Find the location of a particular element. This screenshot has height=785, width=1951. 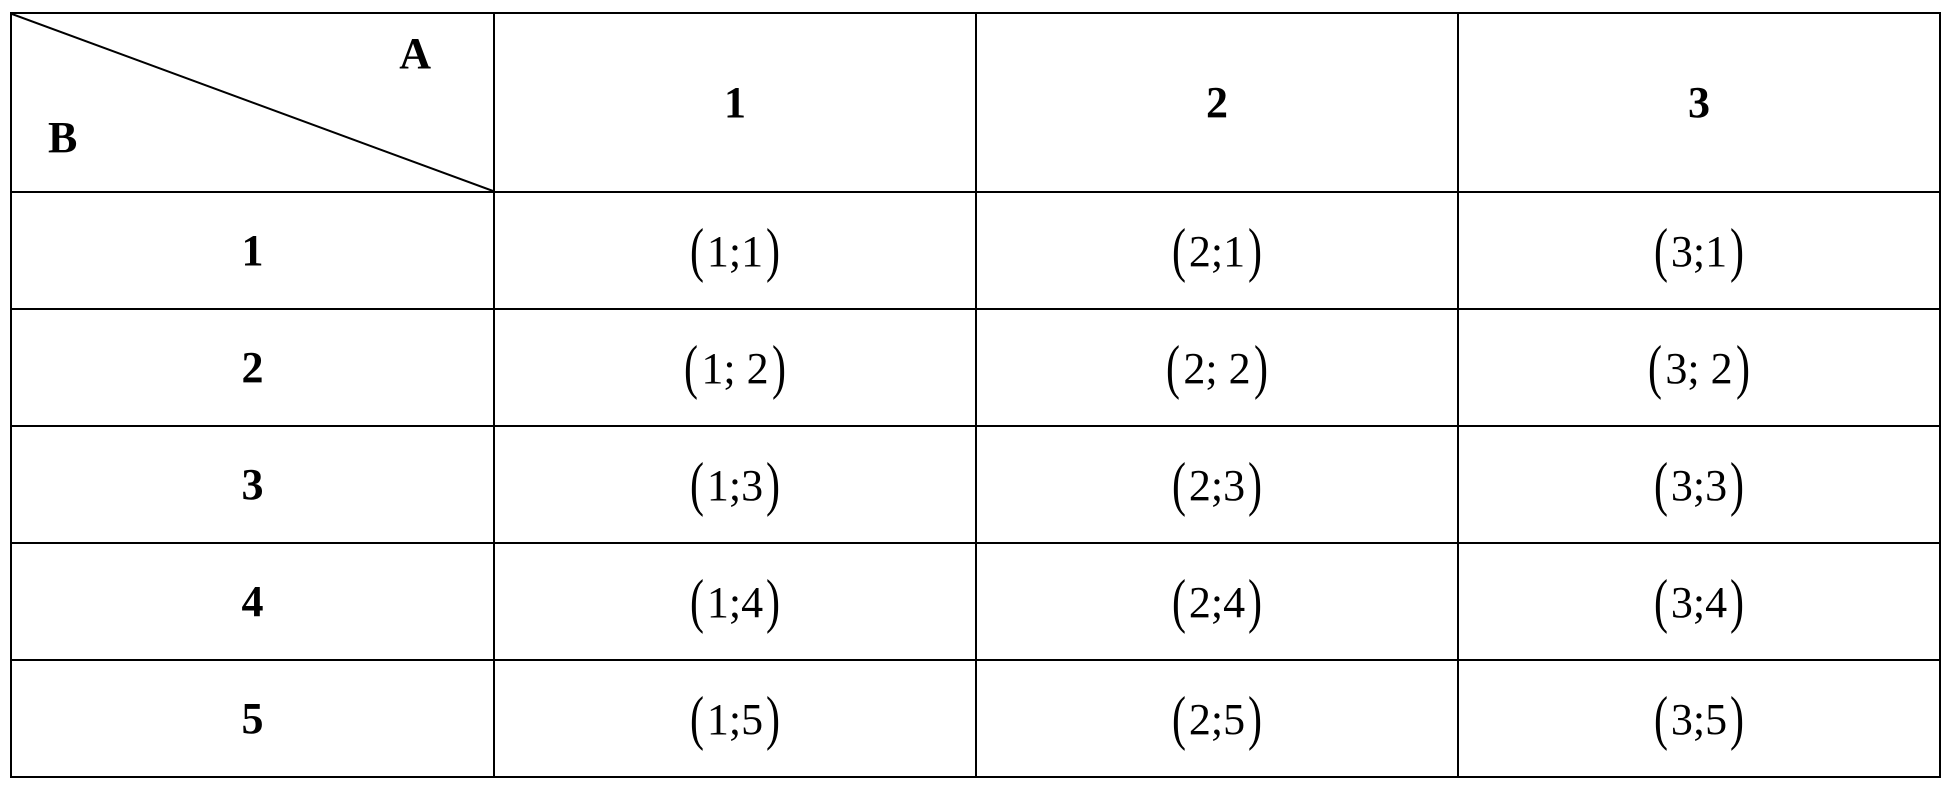

row-variable-label: B is located at coordinates (63, 137).